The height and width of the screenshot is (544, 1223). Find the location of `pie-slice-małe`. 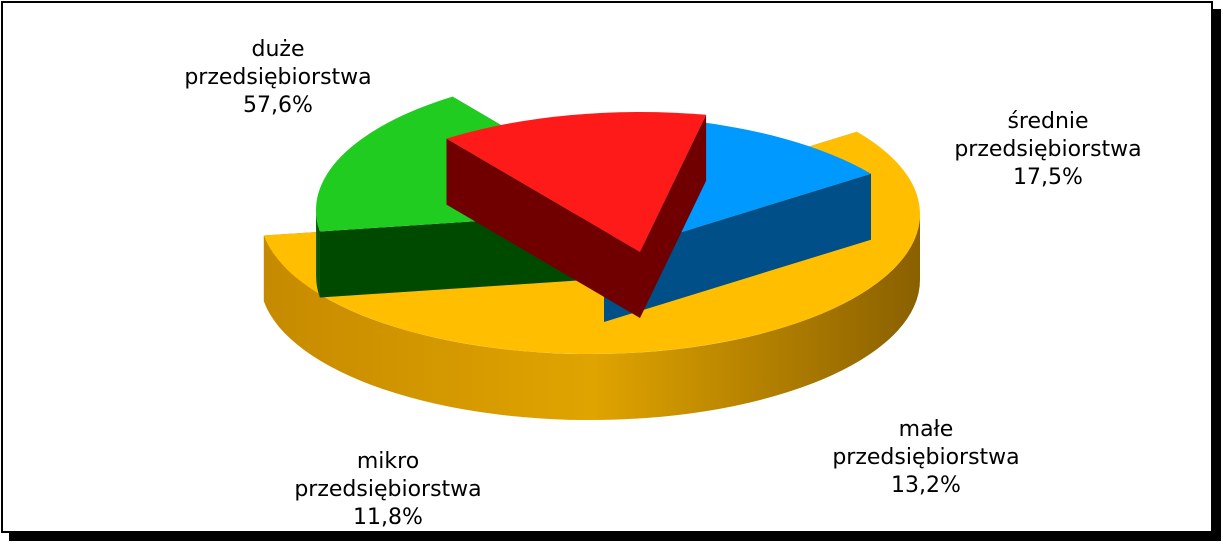

pie-slice-małe is located at coordinates (576, 214).